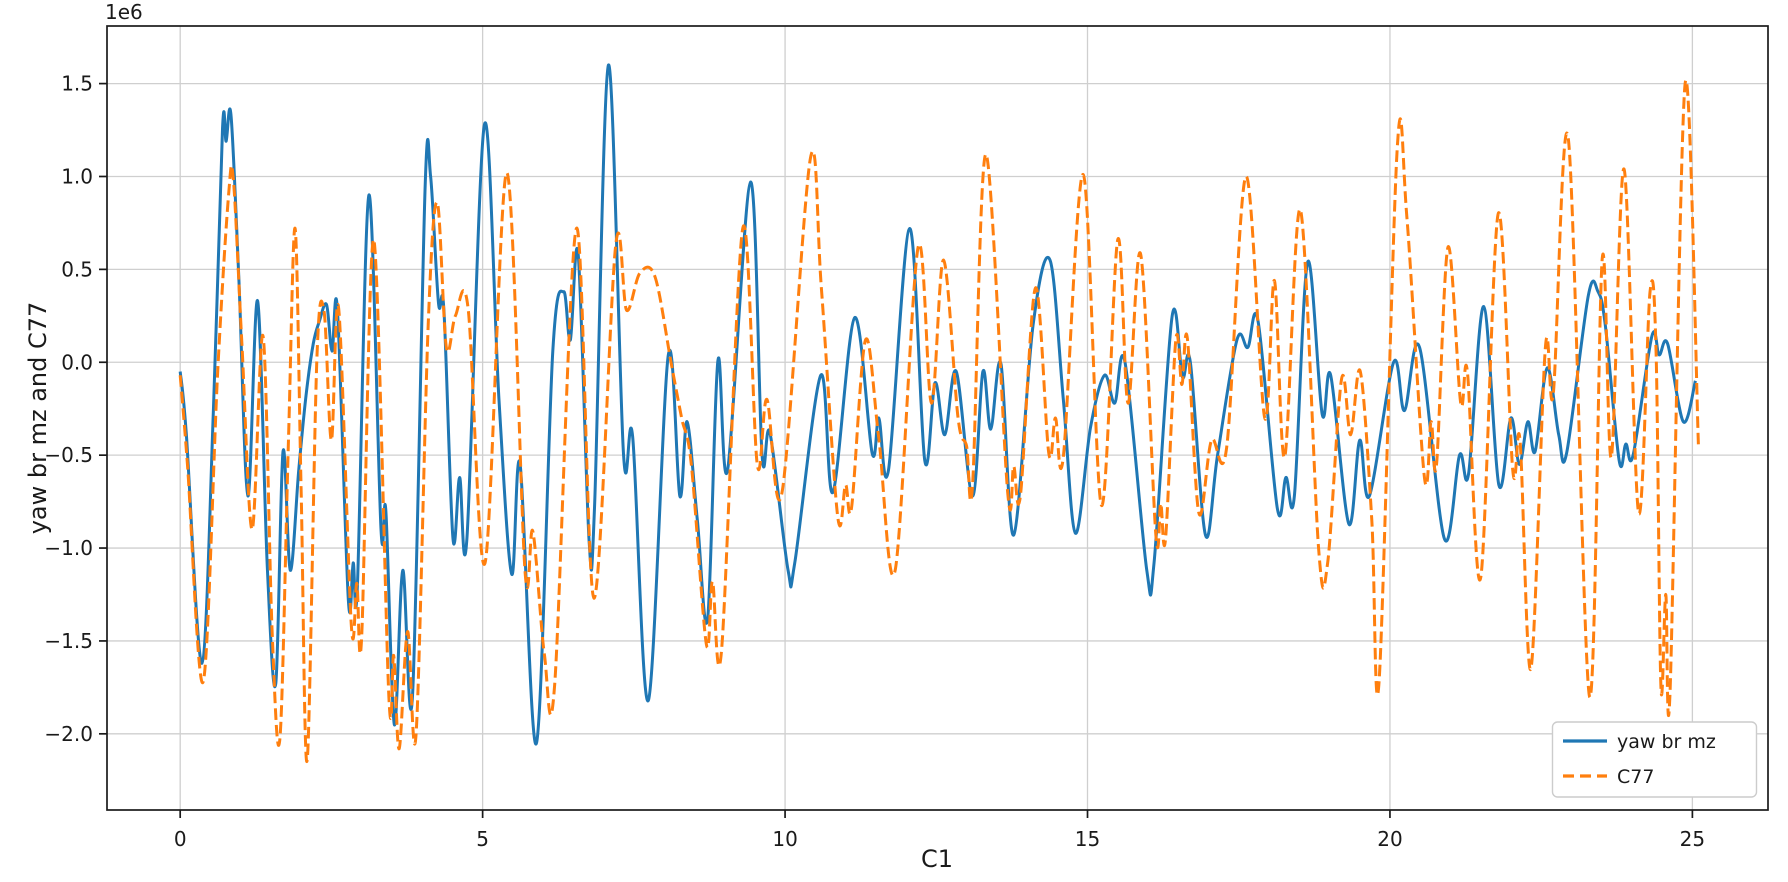 This screenshot has height=882, width=1788. I want to click on x-tick-label: 5, so click(482, 839).